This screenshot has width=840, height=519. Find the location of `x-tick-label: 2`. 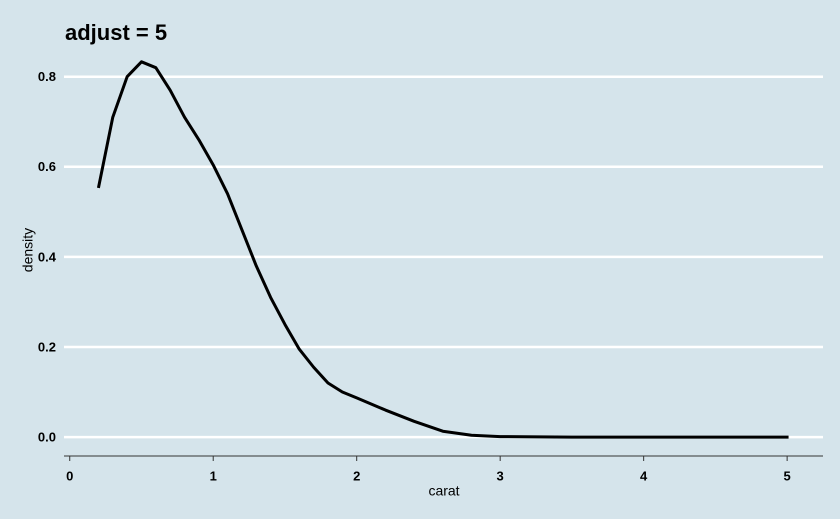

x-tick-label: 2 is located at coordinates (356, 475).